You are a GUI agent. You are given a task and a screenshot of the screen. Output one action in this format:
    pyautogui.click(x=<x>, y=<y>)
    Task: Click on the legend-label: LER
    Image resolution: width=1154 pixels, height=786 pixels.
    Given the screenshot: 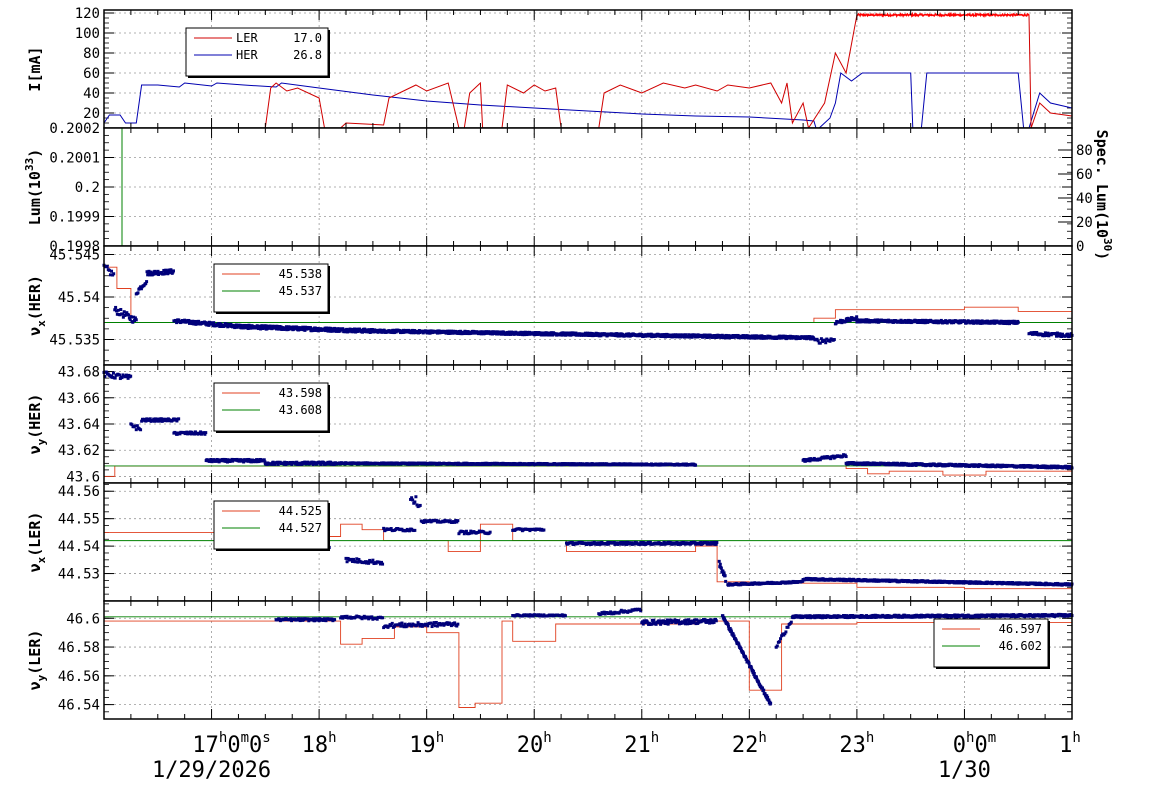 What is the action you would take?
    pyautogui.click(x=247, y=38)
    